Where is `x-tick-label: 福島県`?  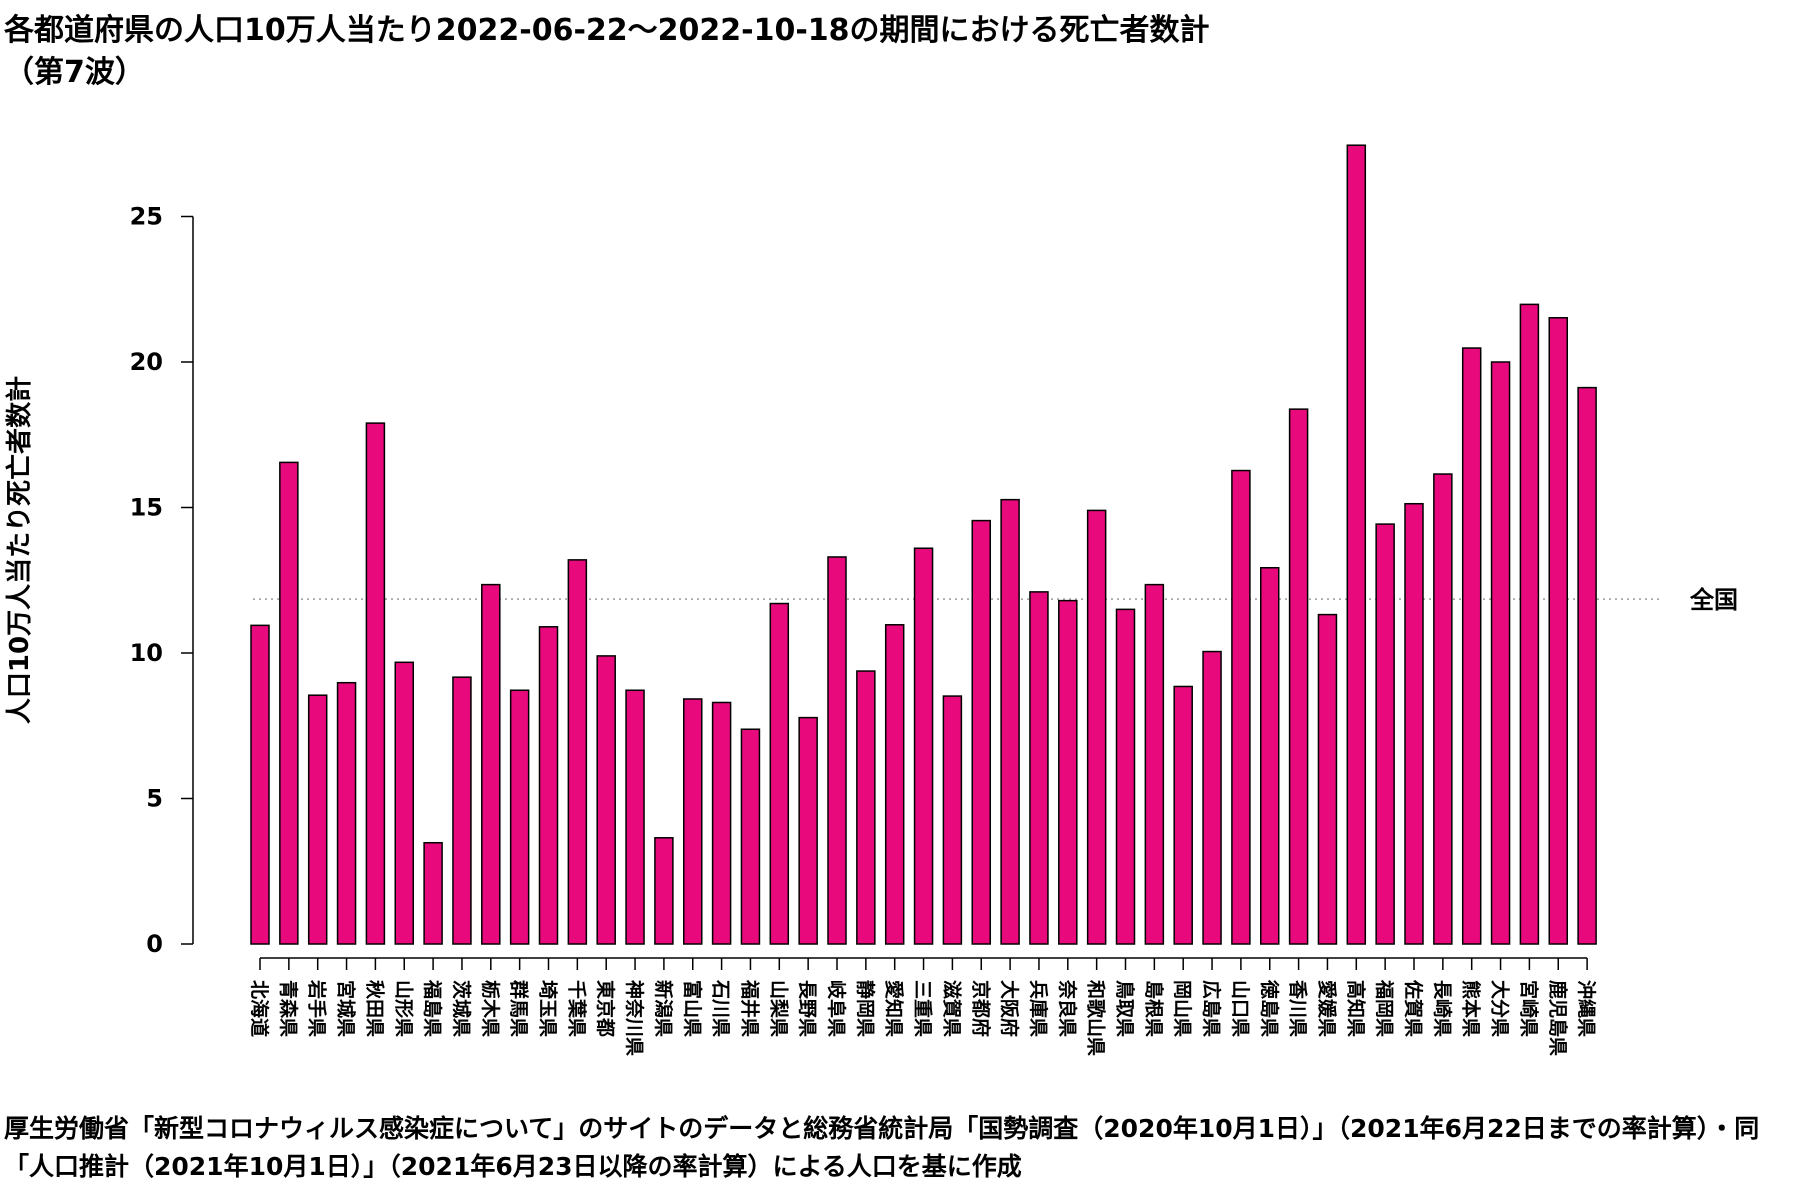 x-tick-label: 福島県 is located at coordinates (432, 1008).